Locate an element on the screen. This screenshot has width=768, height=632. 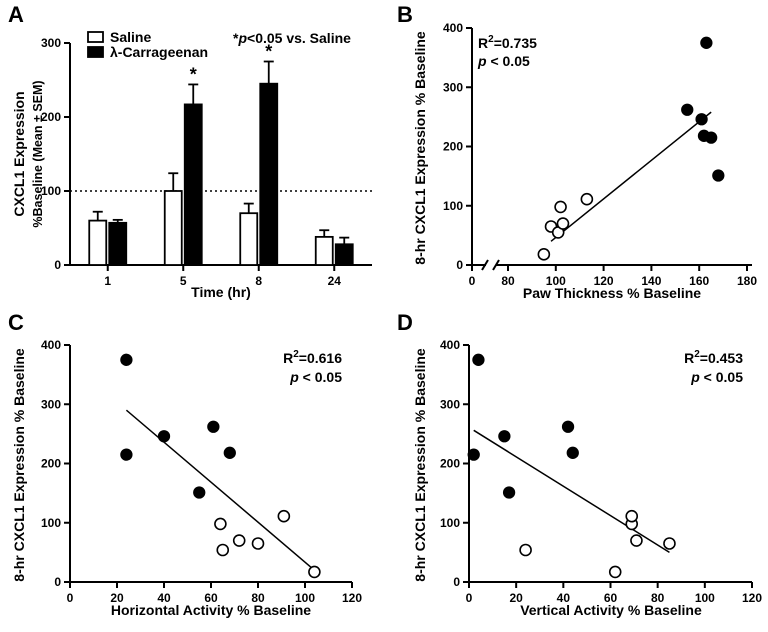
stats-annotation: R2=0.453 p < 0.05 is located at coordinates (713, 367).